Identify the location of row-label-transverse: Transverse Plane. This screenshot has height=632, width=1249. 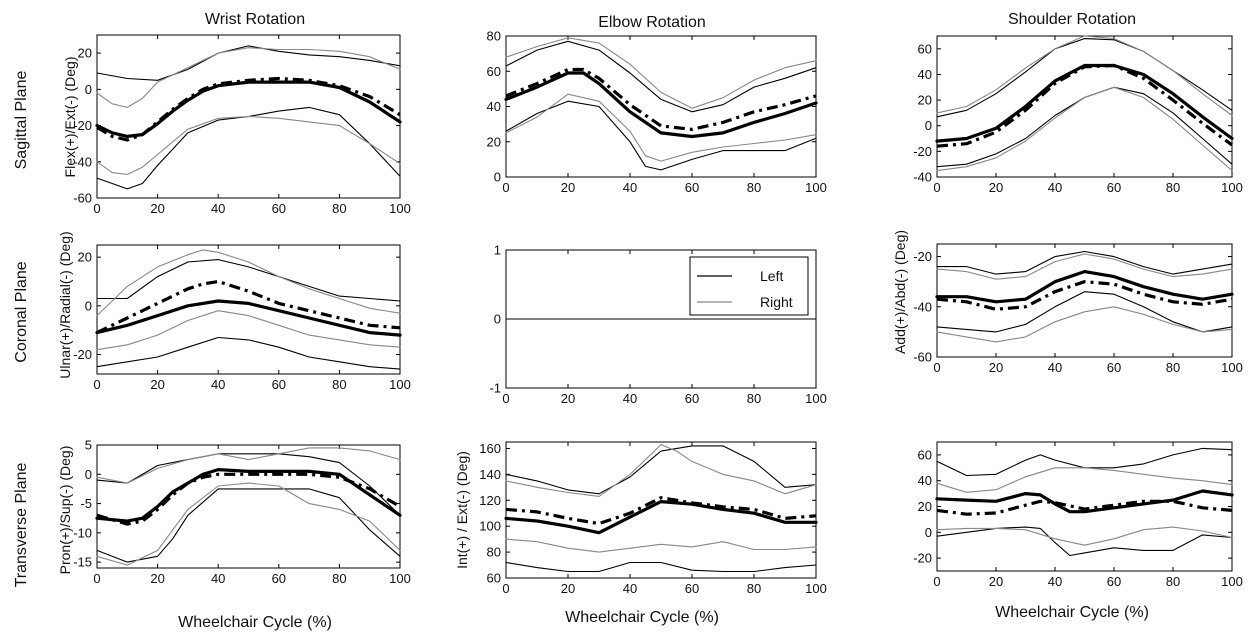
(21, 525).